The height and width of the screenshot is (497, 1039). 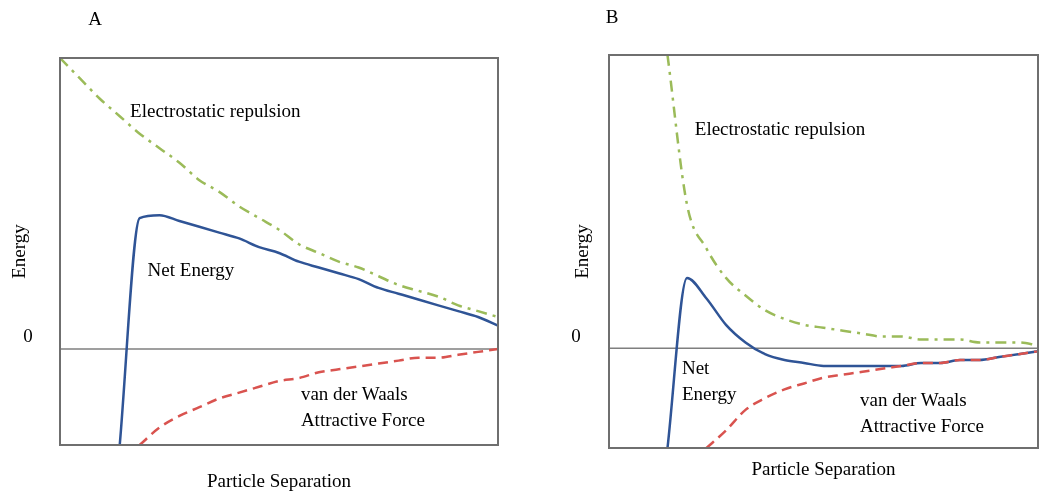 I want to click on chart-title: A, so click(x=95, y=18).